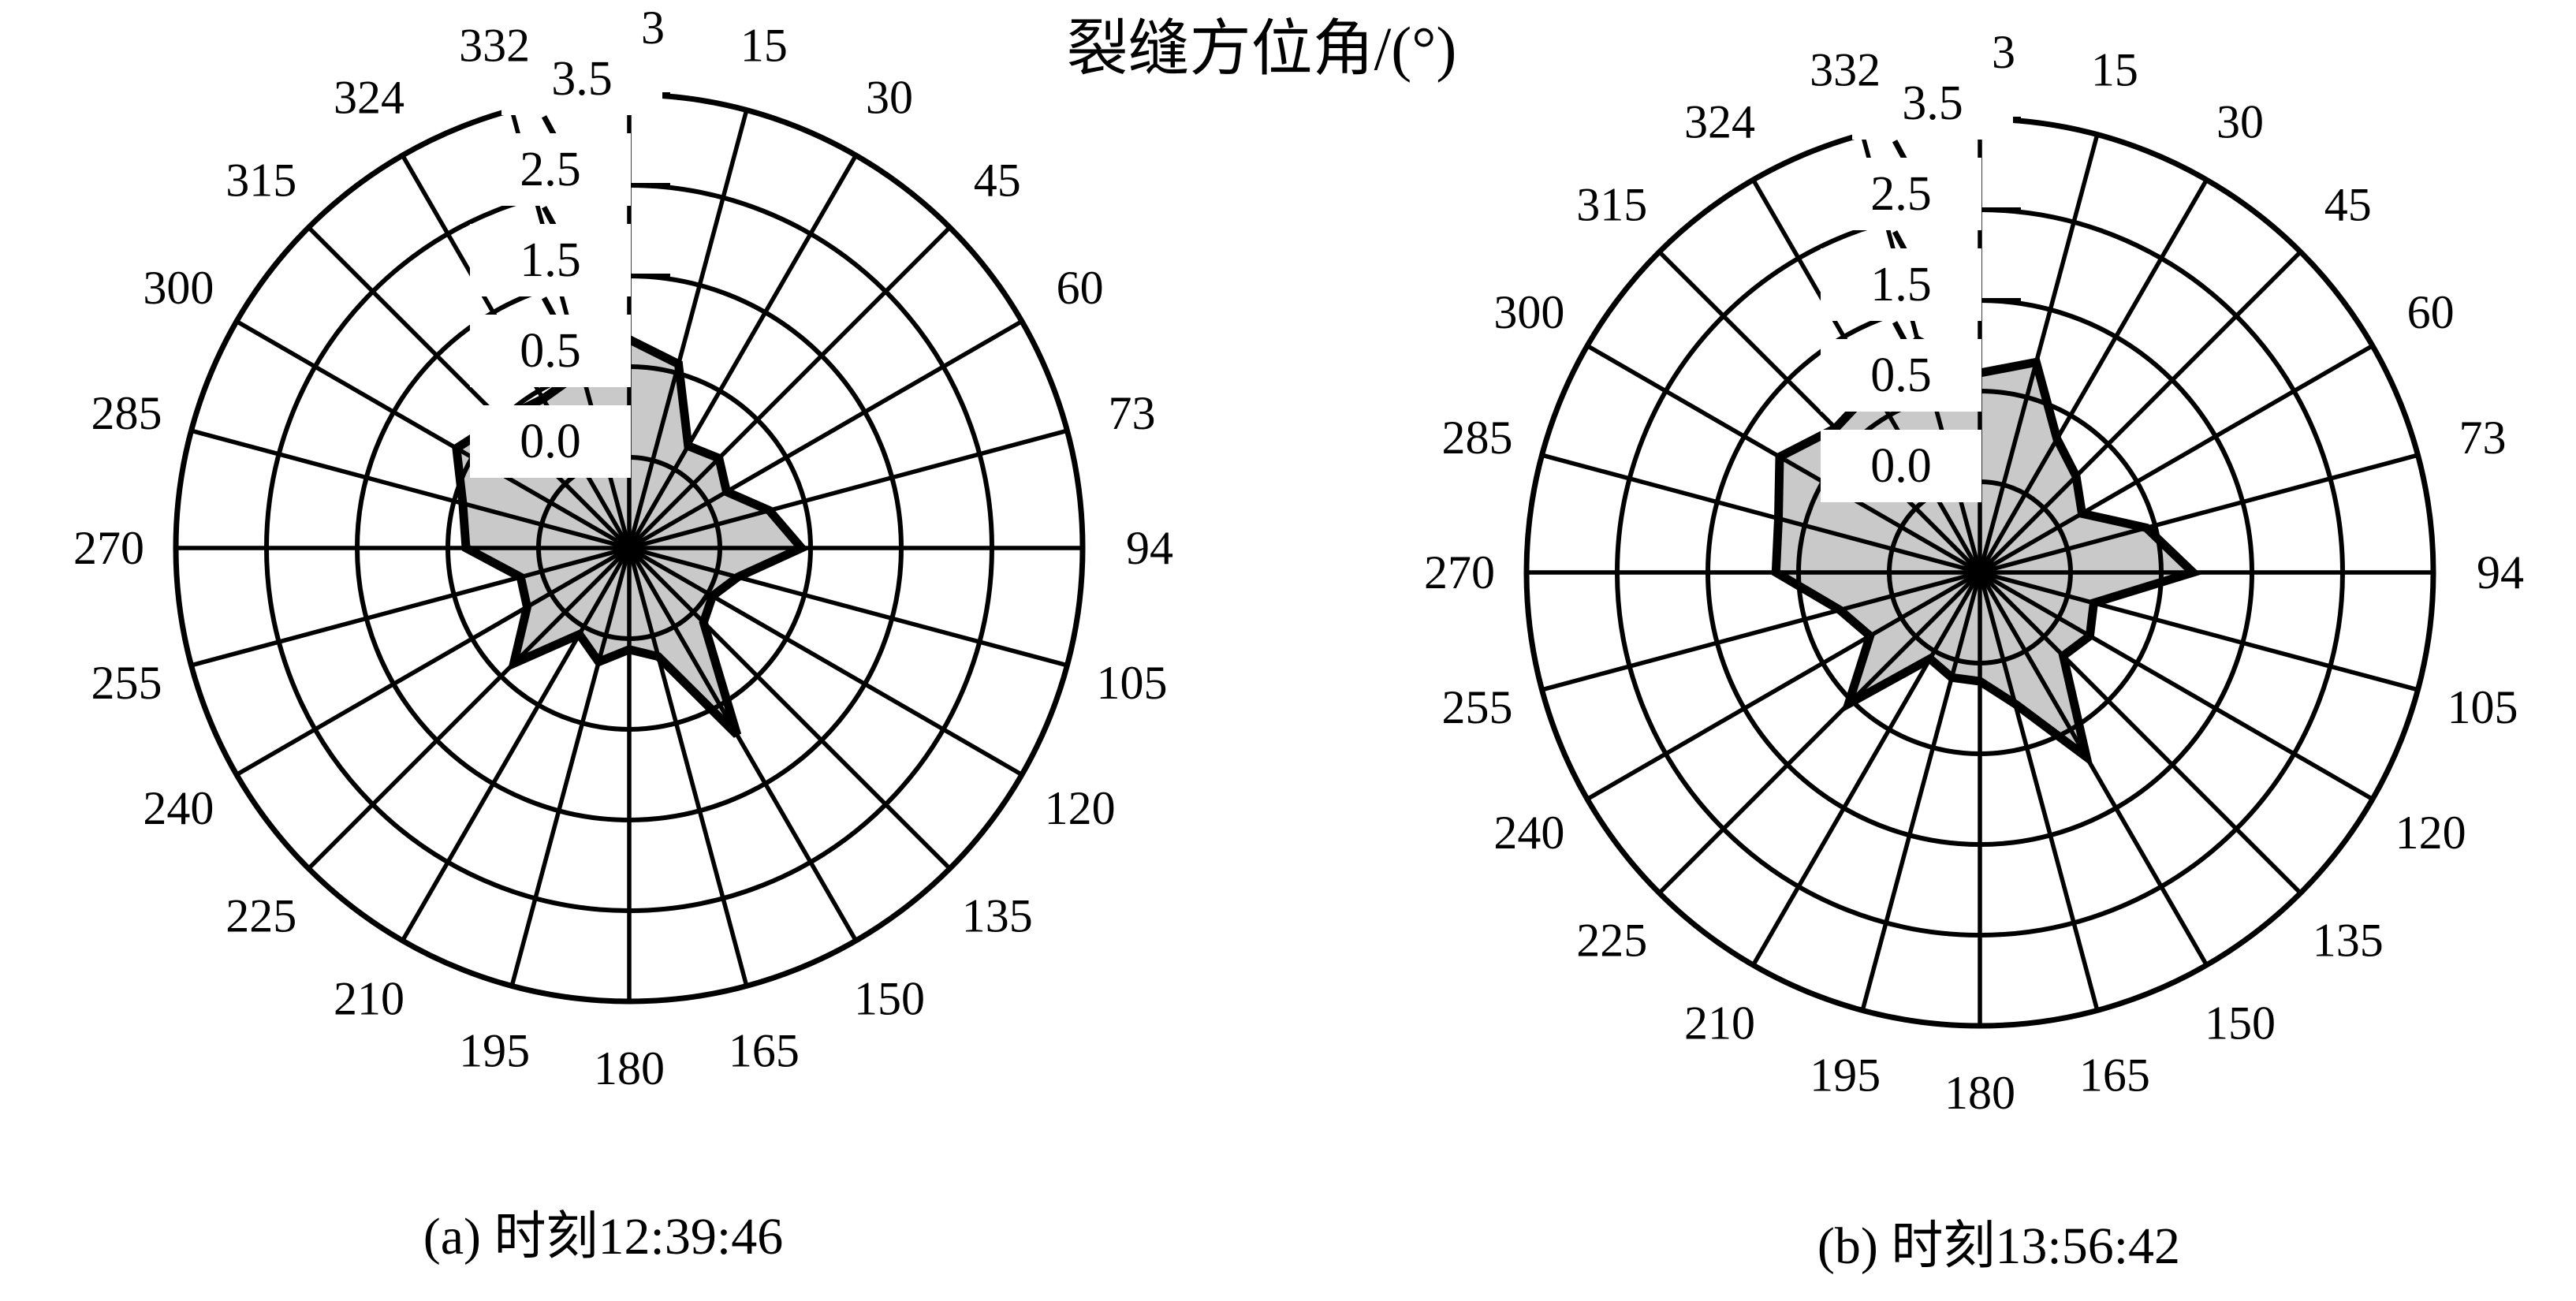  I want to click on radial-tick-label: 2.5, so click(550, 169).